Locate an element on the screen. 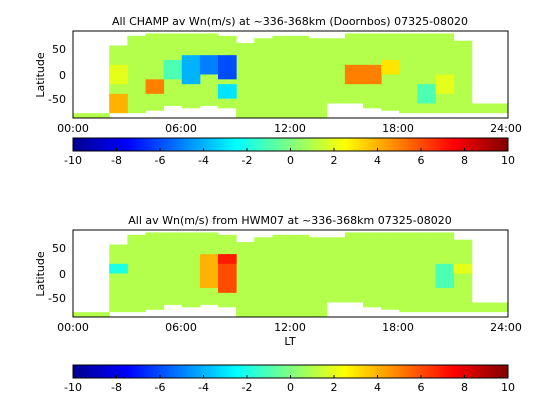 Image resolution: width=560 pixels, height=420 pixels. x-tick-label: 24:00 is located at coordinates (506, 327).